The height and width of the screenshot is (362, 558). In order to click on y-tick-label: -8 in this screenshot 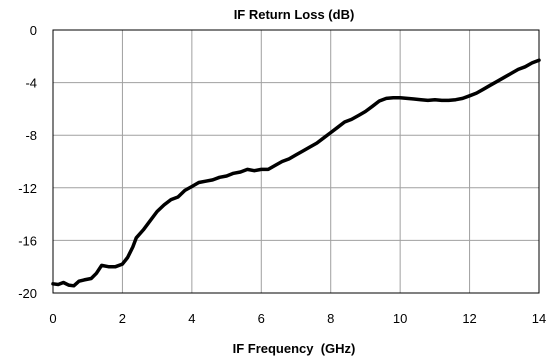, I will do `click(31, 135)`.